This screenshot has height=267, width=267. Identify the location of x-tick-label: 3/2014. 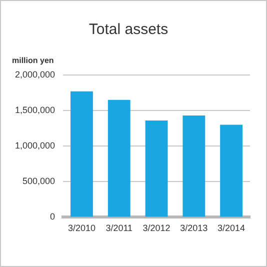
(232, 228).